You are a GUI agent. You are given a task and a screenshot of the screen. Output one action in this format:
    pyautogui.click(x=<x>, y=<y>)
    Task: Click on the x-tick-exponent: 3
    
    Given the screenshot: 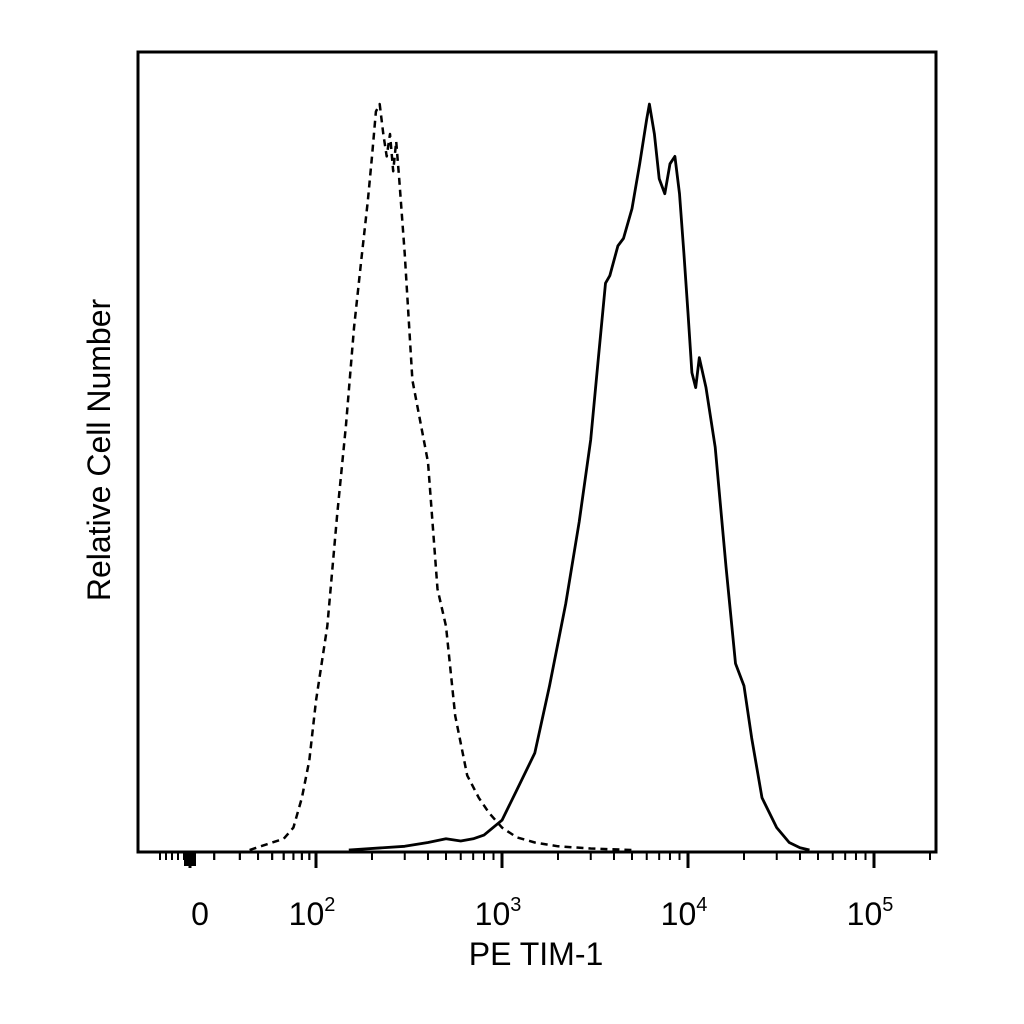 What is the action you would take?
    pyautogui.click(x=515, y=905)
    